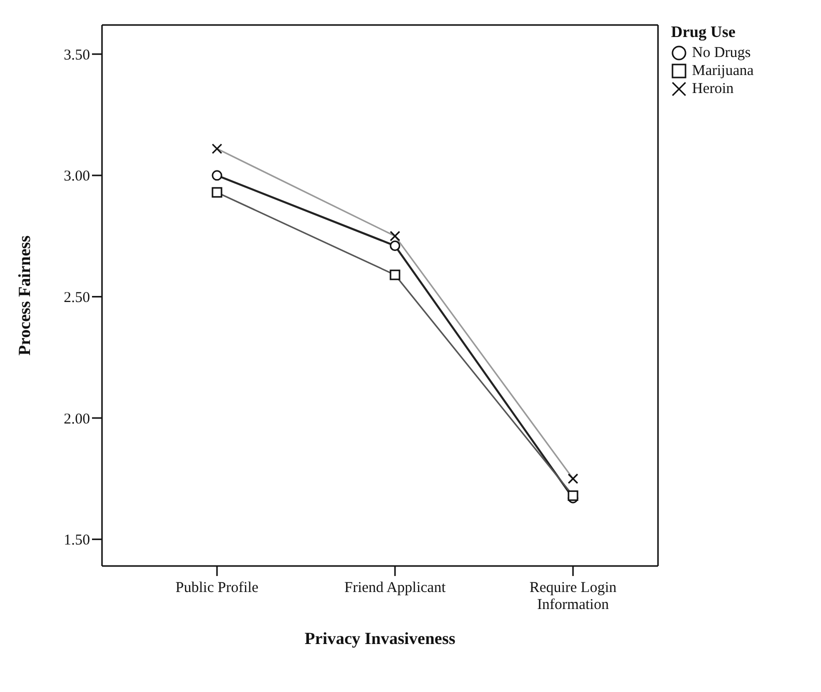 This screenshot has height=692, width=821. What do you see at coordinates (573, 596) in the screenshot?
I see `x-tick-label: Require Login Information` at bounding box center [573, 596].